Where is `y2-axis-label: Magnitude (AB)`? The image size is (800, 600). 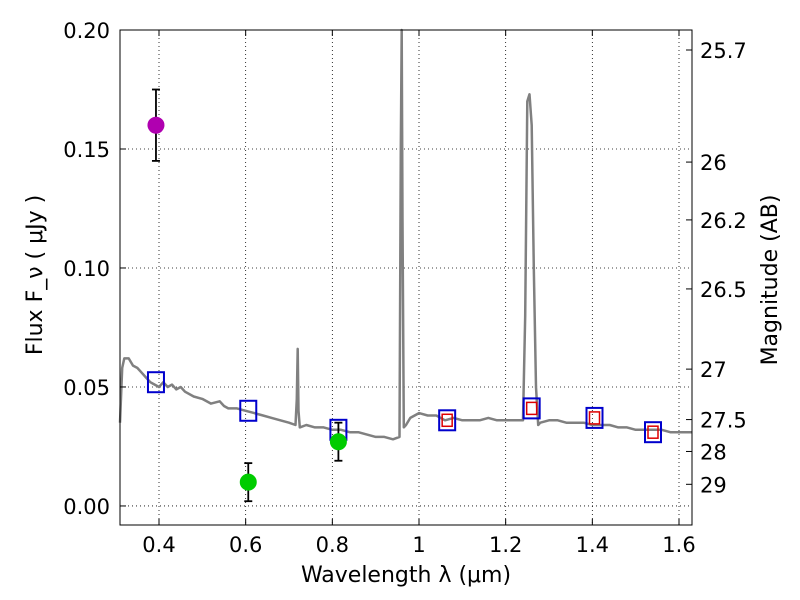 y2-axis-label: Magnitude (AB) is located at coordinates (770, 280).